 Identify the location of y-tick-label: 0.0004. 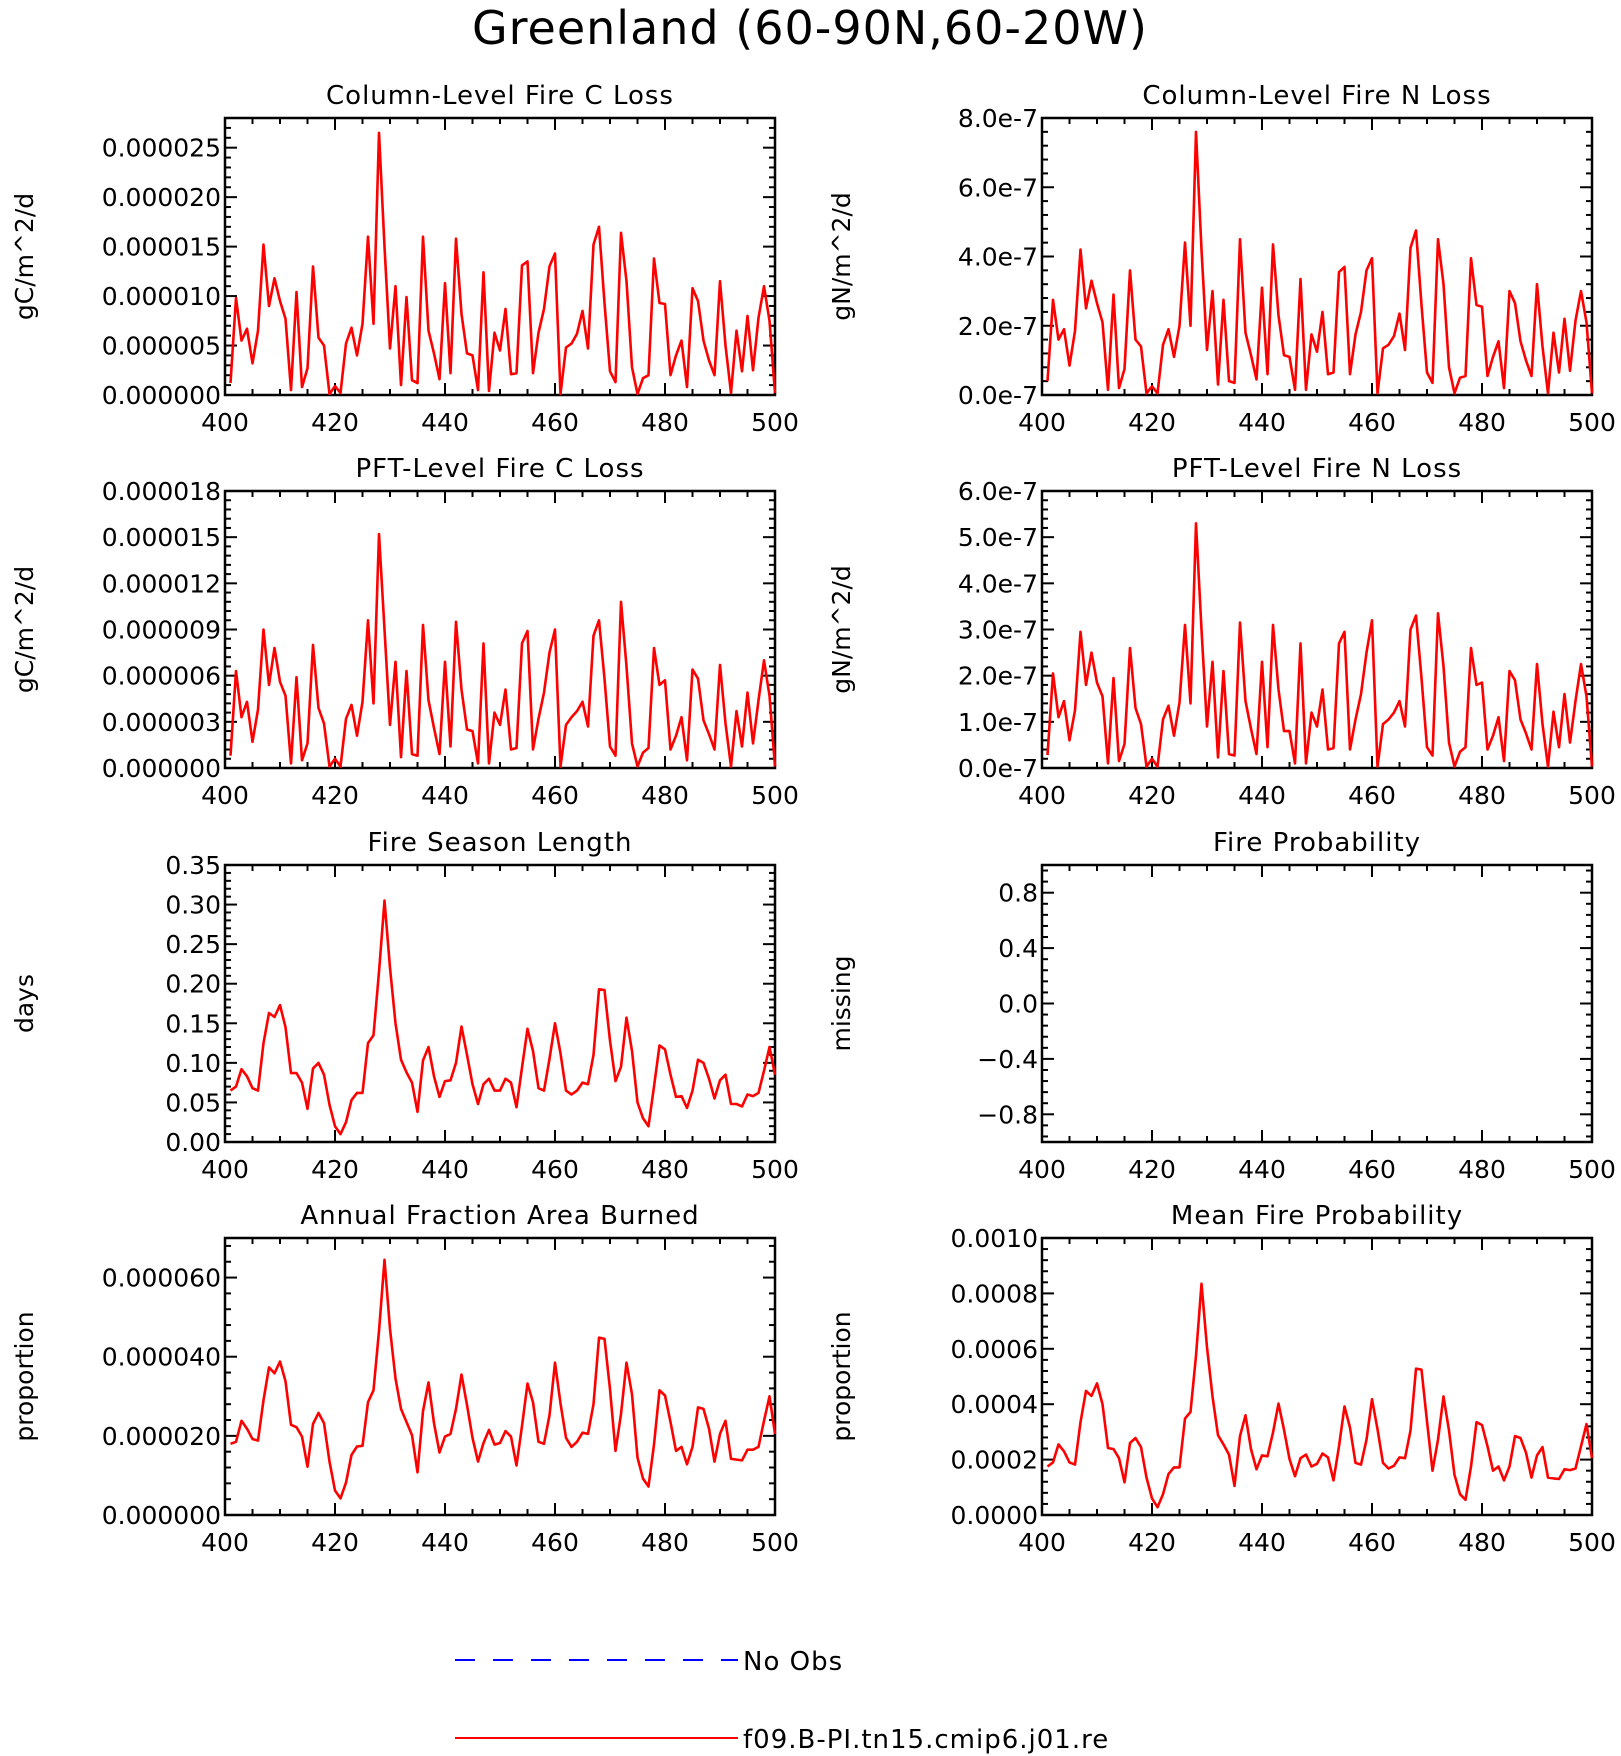
(994, 1404).